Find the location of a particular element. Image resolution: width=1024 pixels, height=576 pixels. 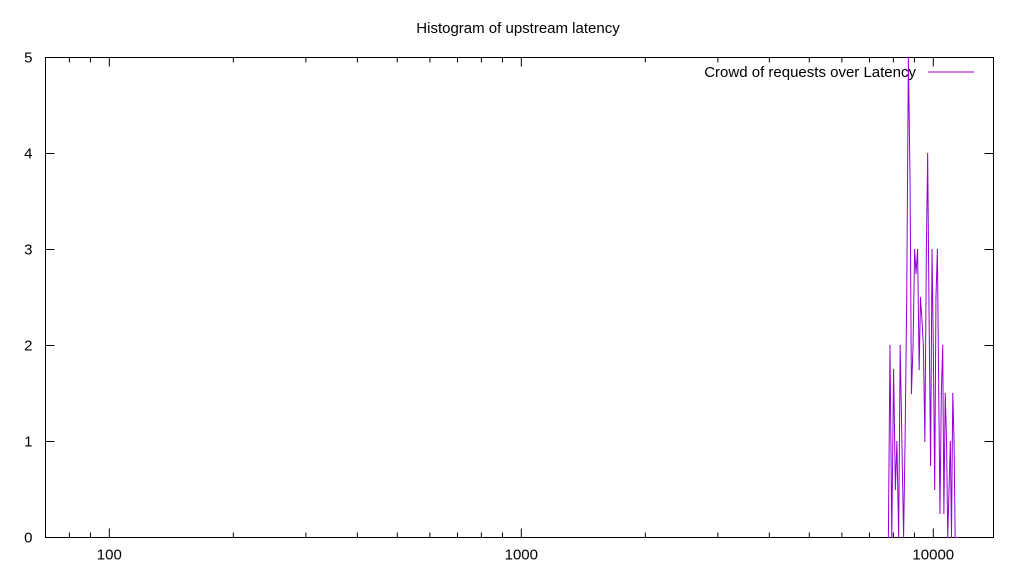

y-tick-label-0: 0 is located at coordinates (28, 538).